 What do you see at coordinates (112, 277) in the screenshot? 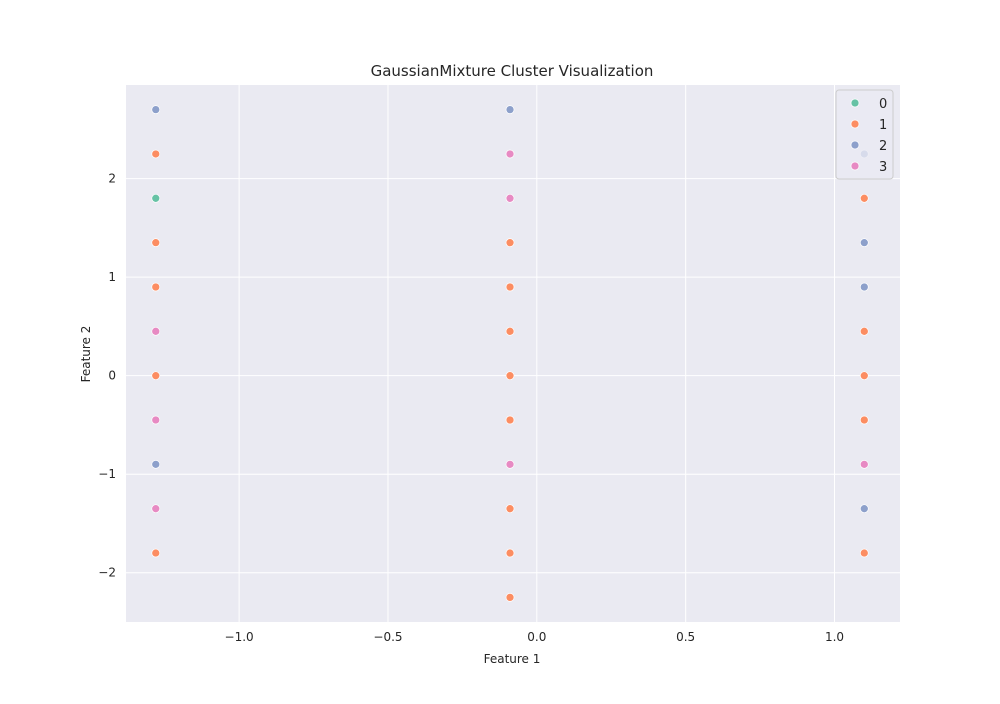
I see `y-tick-label: 1` at bounding box center [112, 277].